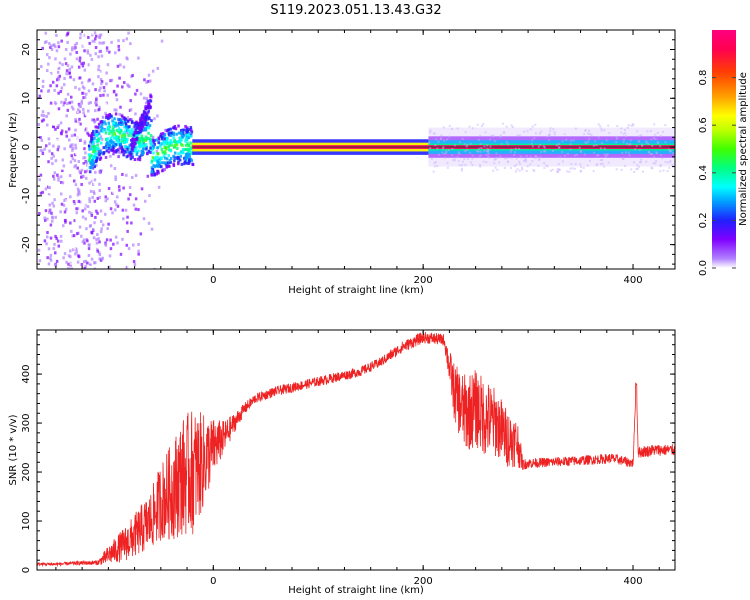 Image resolution: width=750 pixels, height=600 pixels. Describe the element at coordinates (26, 147) in the screenshot. I see `spectrogram-y-tick-label: 0` at that location.